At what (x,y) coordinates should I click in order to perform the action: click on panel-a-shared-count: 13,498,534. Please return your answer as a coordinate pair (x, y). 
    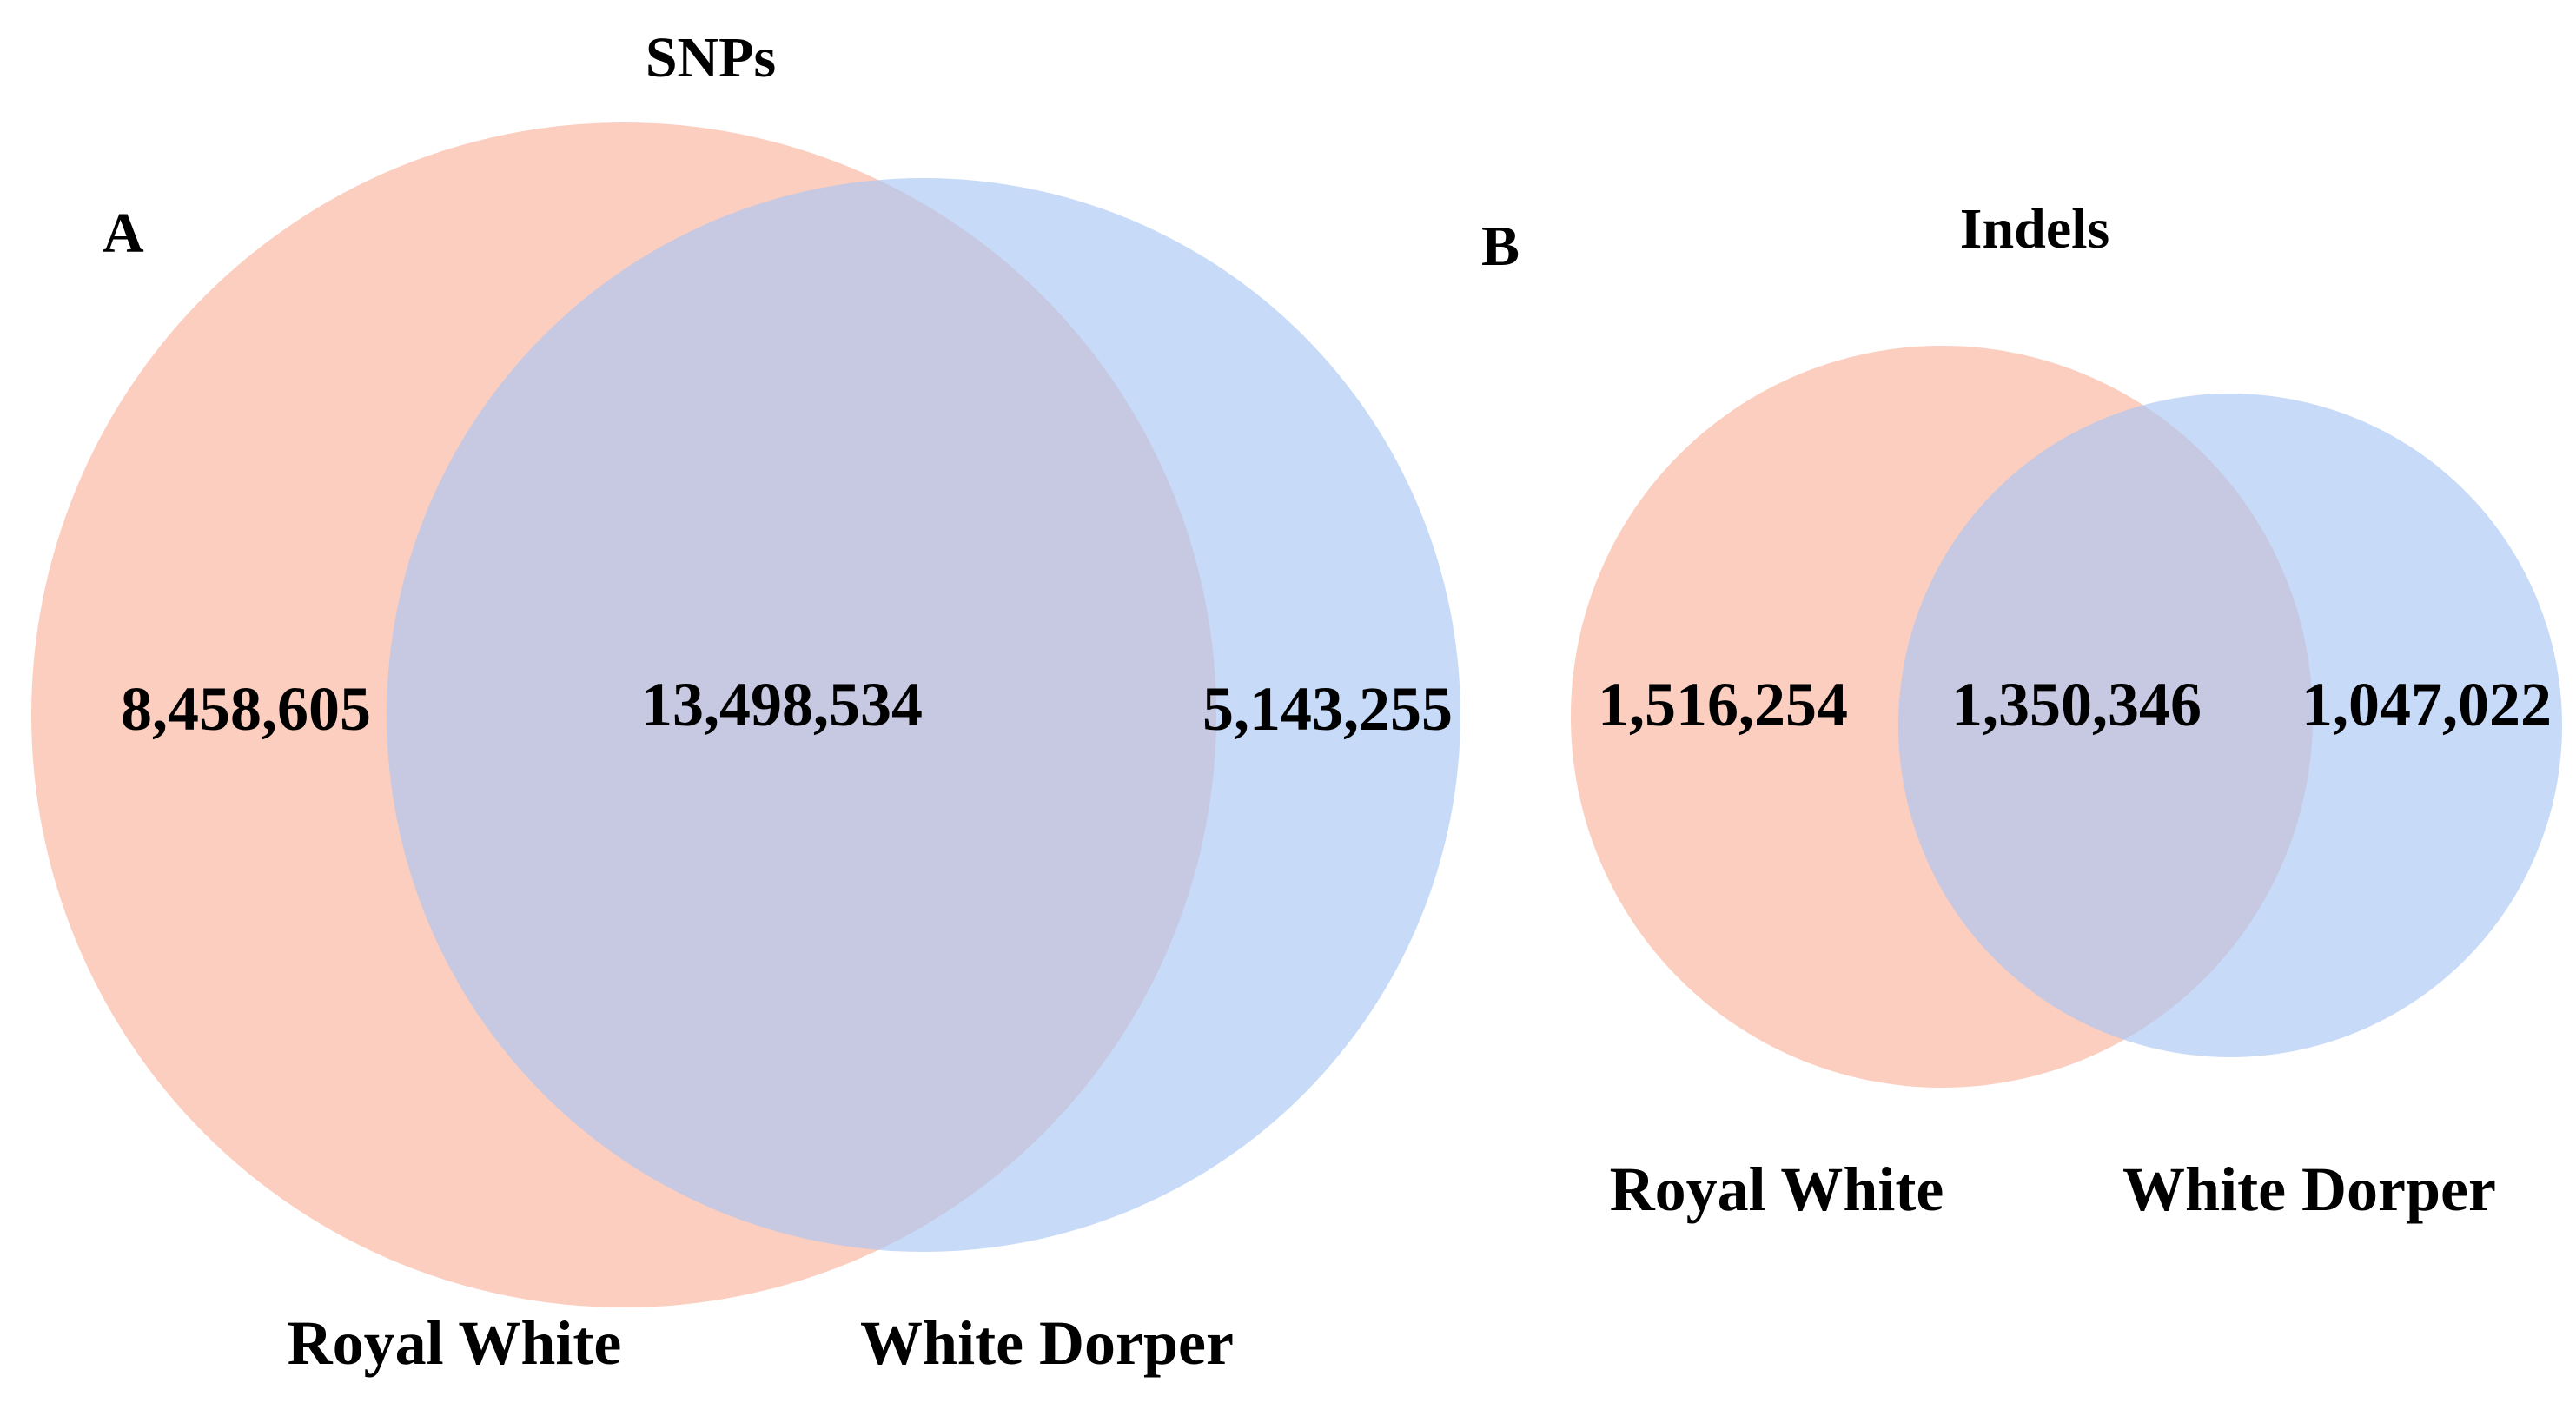
    Looking at the image, I should click on (782, 704).